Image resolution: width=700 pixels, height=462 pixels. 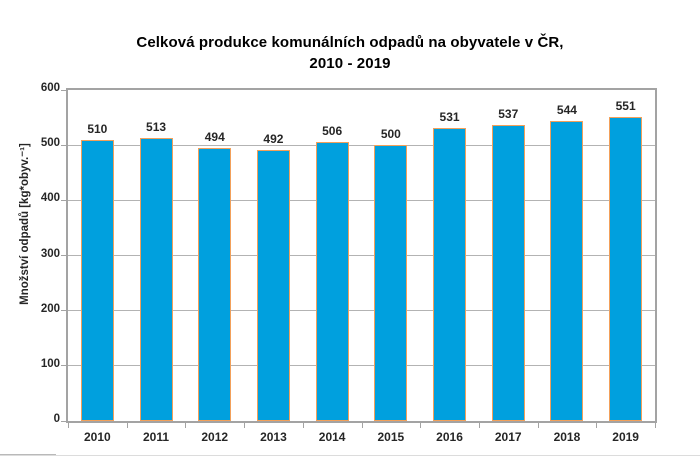 What do you see at coordinates (50, 198) in the screenshot?
I see `y-tick-label: 400` at bounding box center [50, 198].